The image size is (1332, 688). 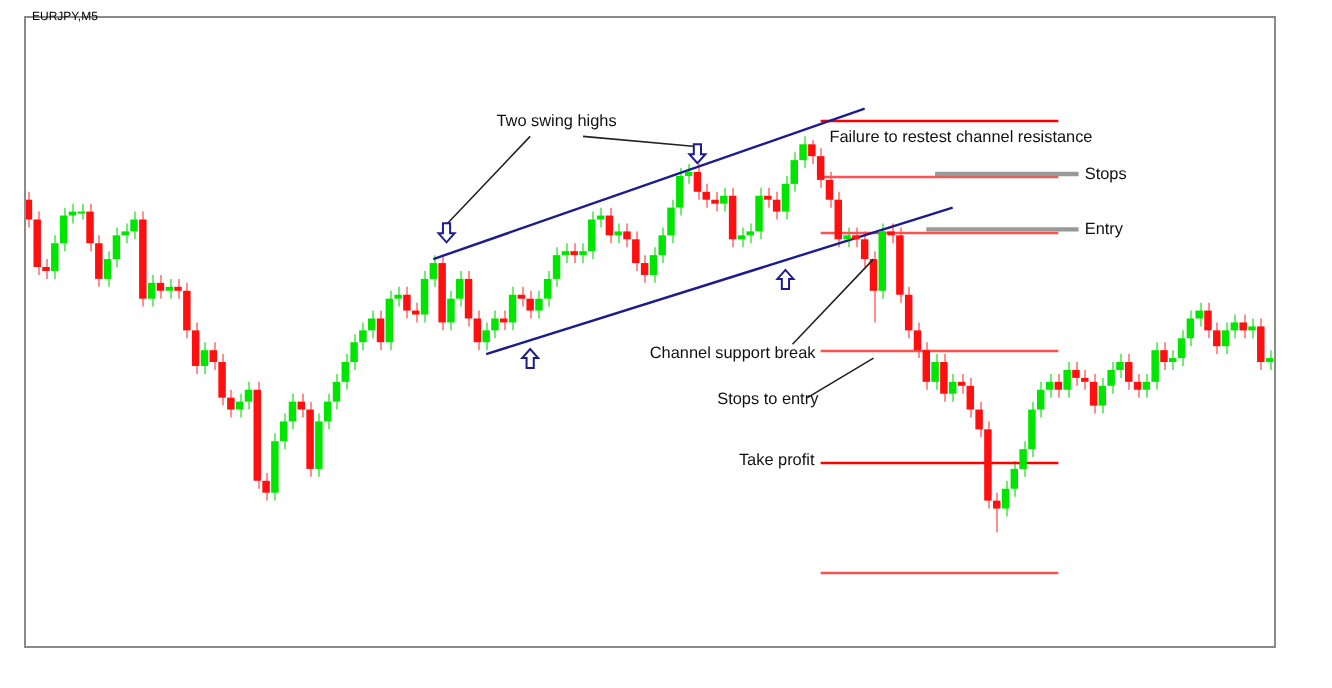 What do you see at coordinates (1105, 173) in the screenshot?
I see `annotation: Stops` at bounding box center [1105, 173].